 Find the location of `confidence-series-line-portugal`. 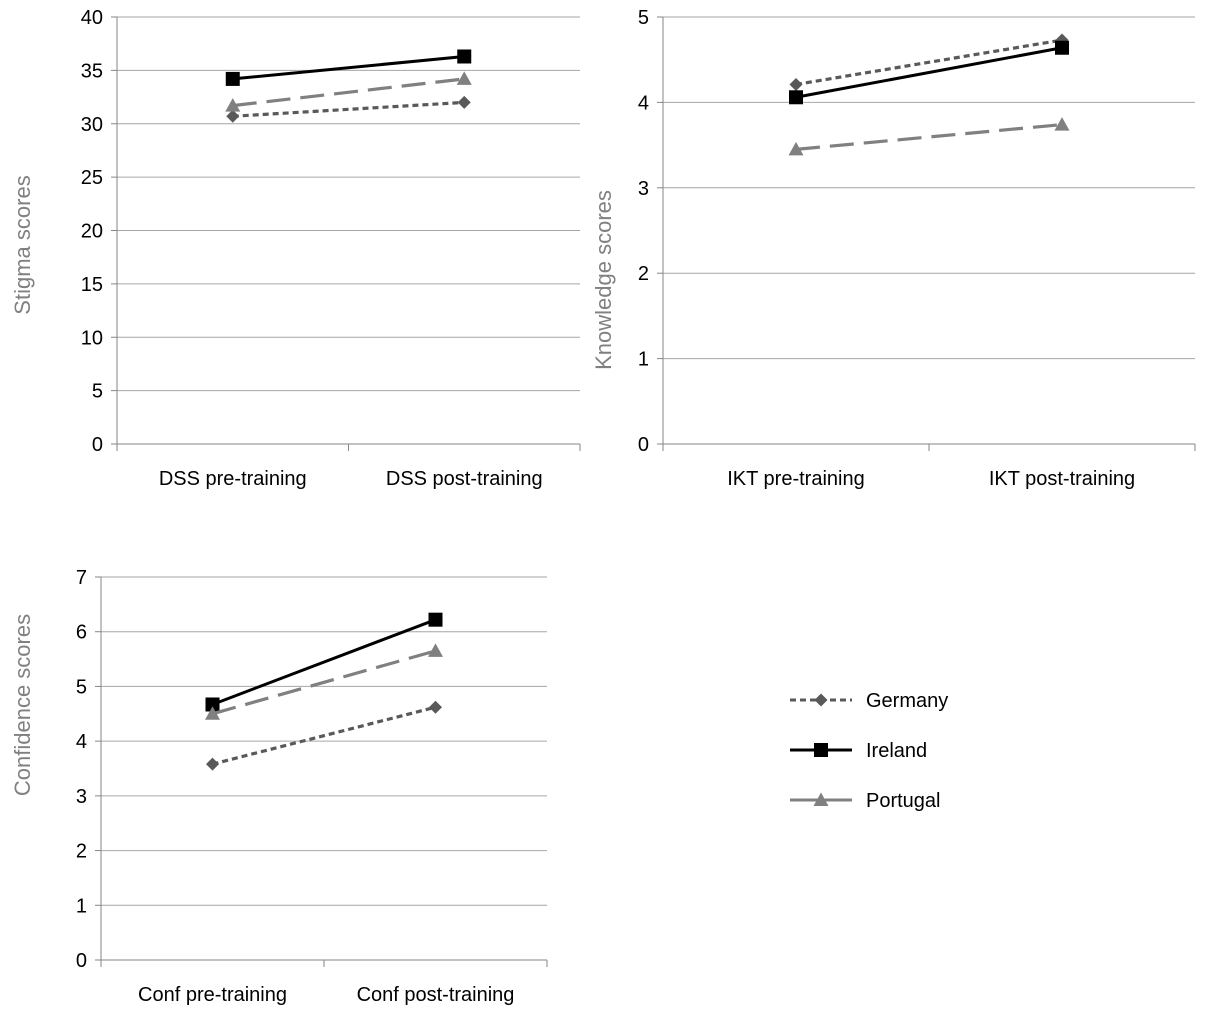

confidence-series-line-portugal is located at coordinates (324, 682).